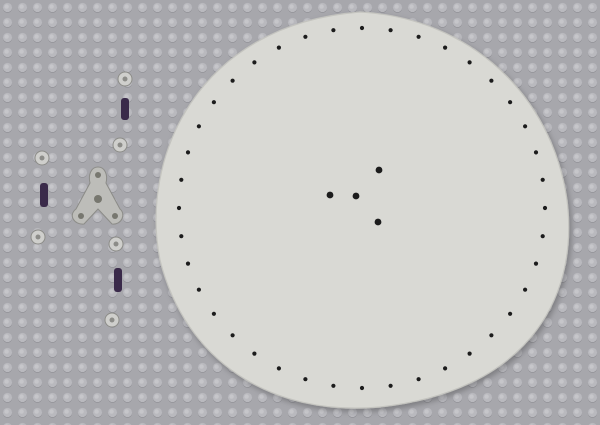 This screenshot has height=425, width=600. I want to click on tri-connector, so click(97, 195).